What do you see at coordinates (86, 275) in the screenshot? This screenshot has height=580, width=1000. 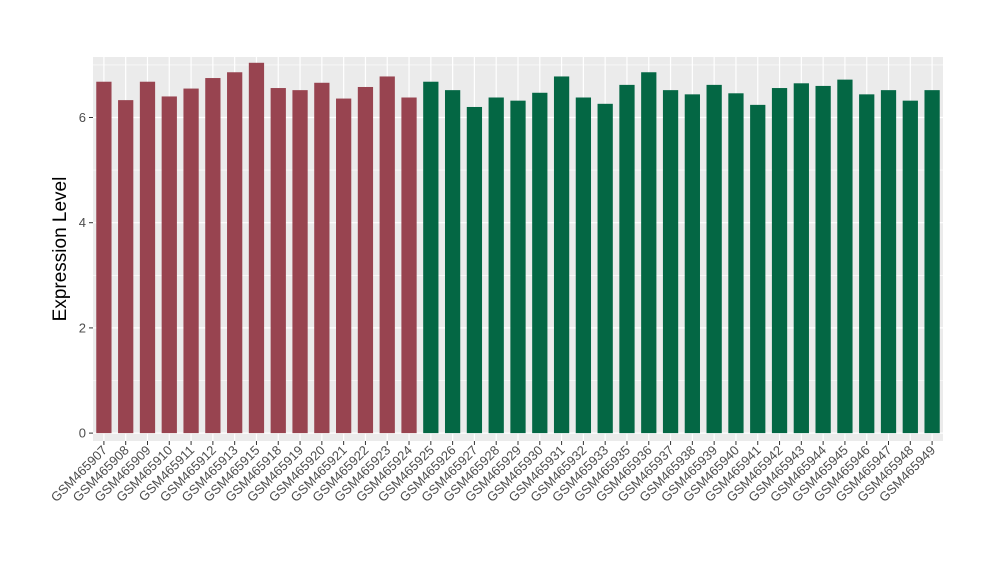 I see `y-axis: 0 2 4 6` at bounding box center [86, 275].